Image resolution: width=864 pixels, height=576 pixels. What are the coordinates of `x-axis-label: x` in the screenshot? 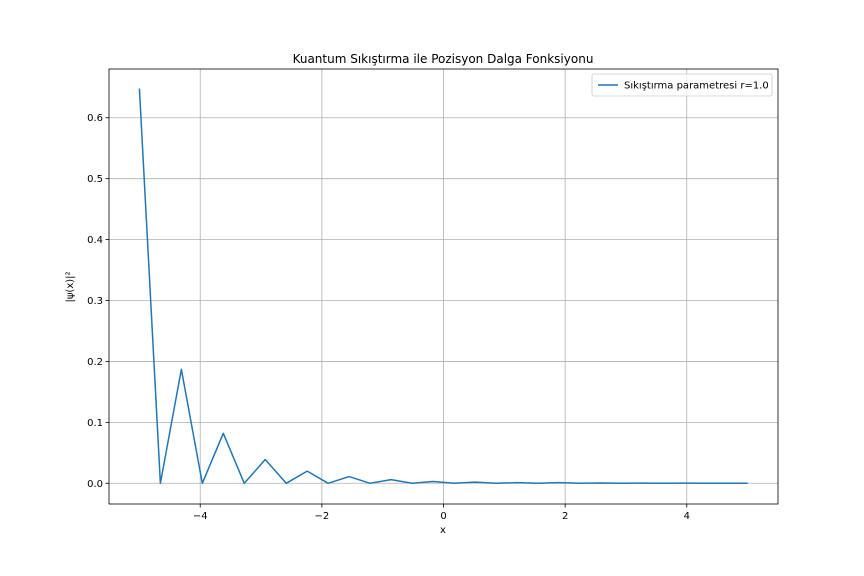 It's located at (443, 530).